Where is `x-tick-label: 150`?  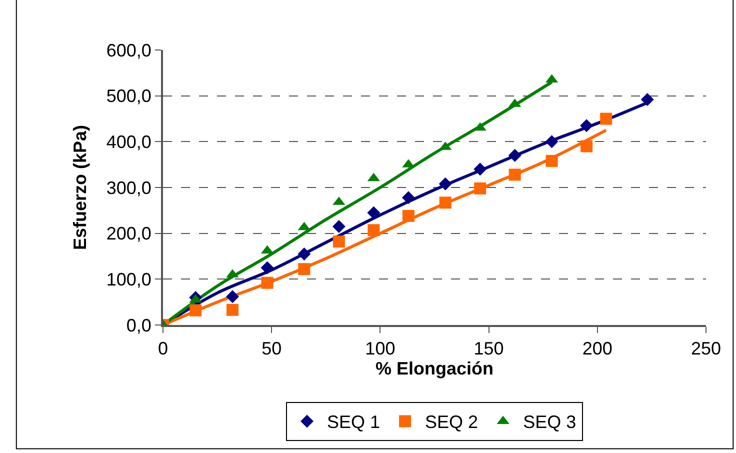 x-tick-label: 150 is located at coordinates (489, 348).